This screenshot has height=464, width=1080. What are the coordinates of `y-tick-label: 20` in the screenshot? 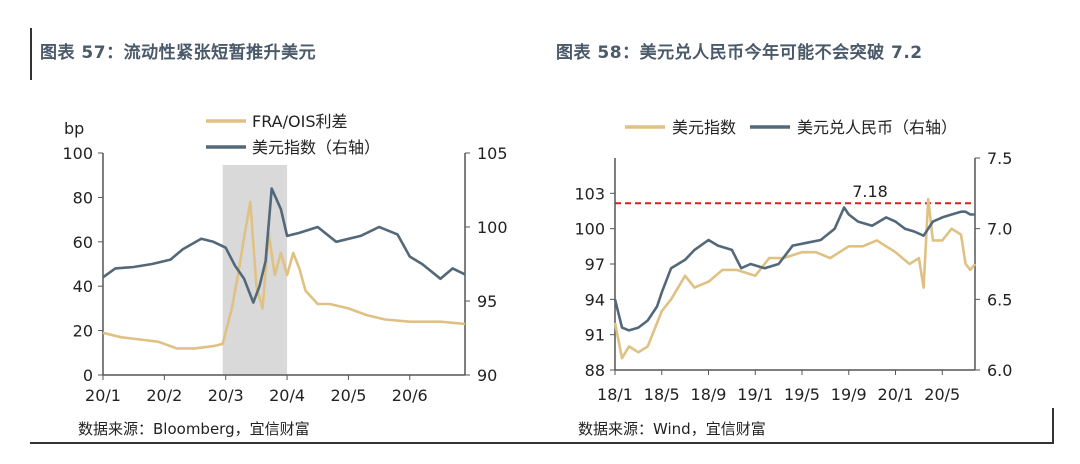 It's located at (83, 331).